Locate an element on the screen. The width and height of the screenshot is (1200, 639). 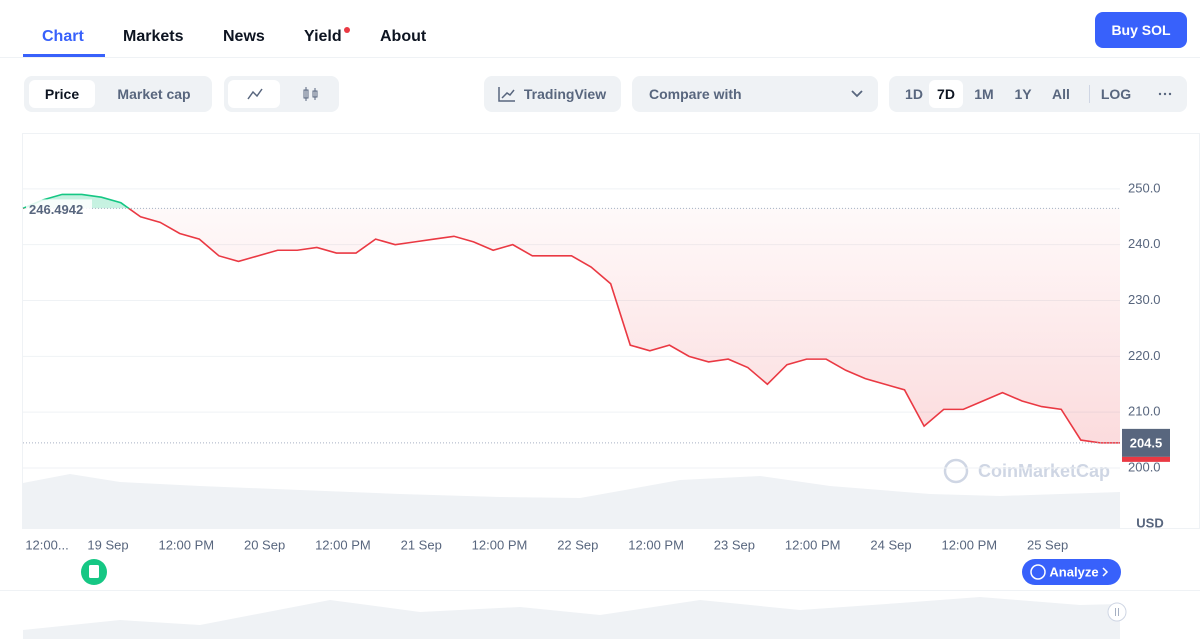
toggle-group: Price Market cap is located at coordinates (118, 94).